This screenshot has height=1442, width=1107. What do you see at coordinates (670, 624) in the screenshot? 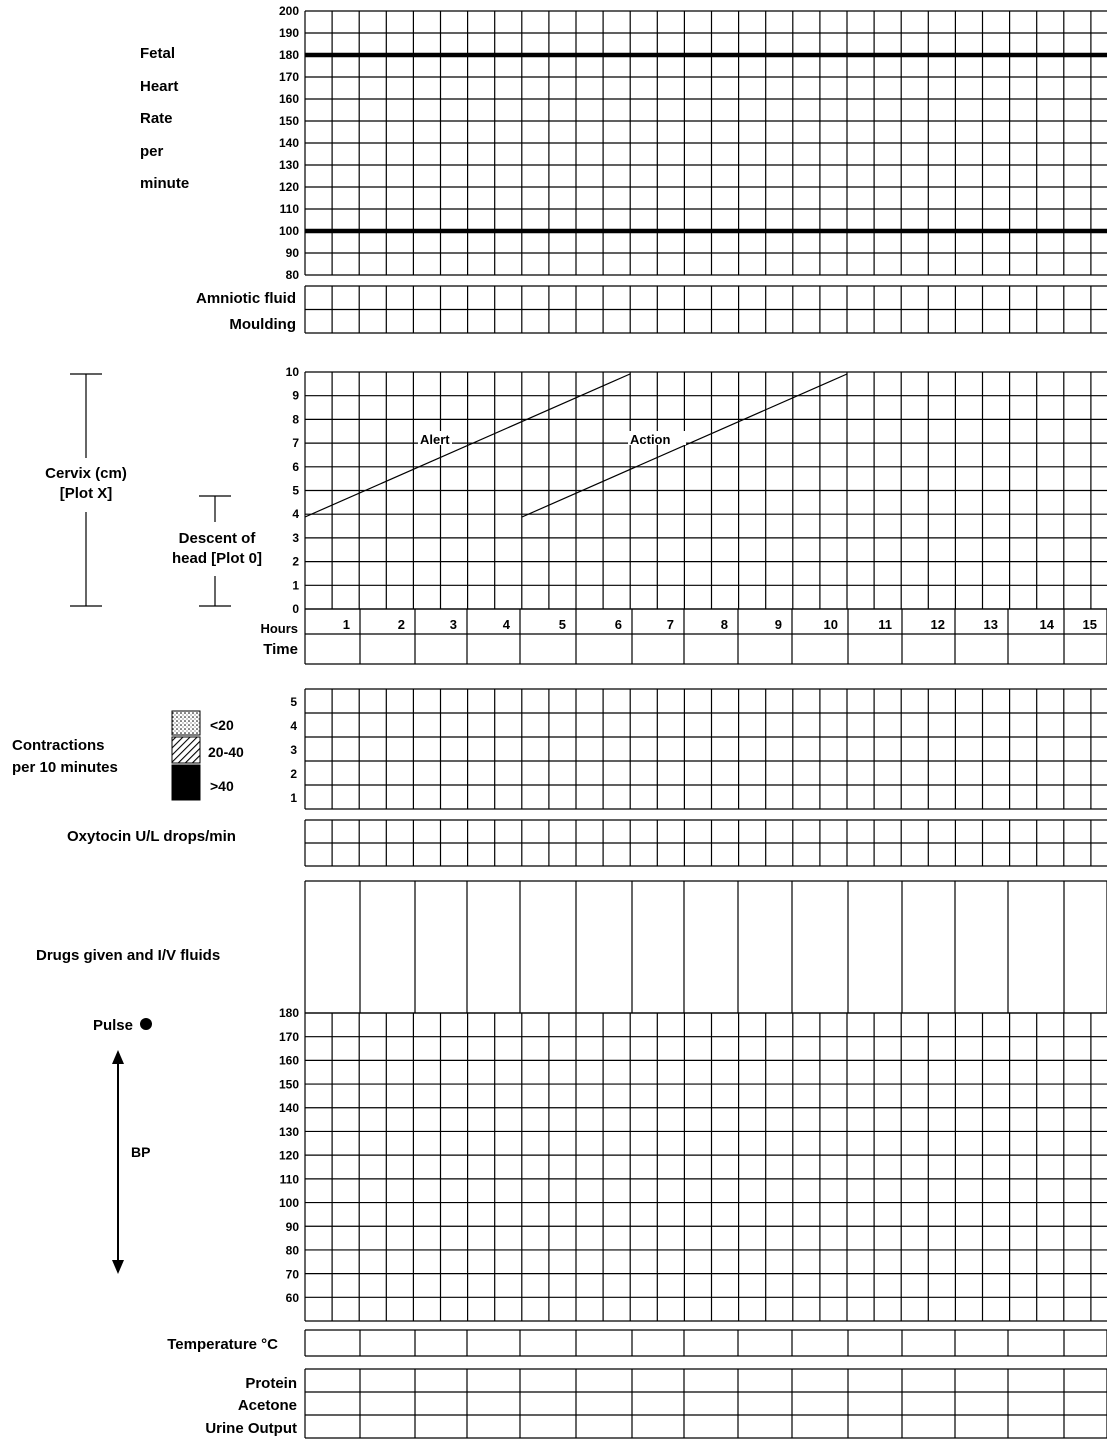
I see `hour-number: 7` at bounding box center [670, 624].